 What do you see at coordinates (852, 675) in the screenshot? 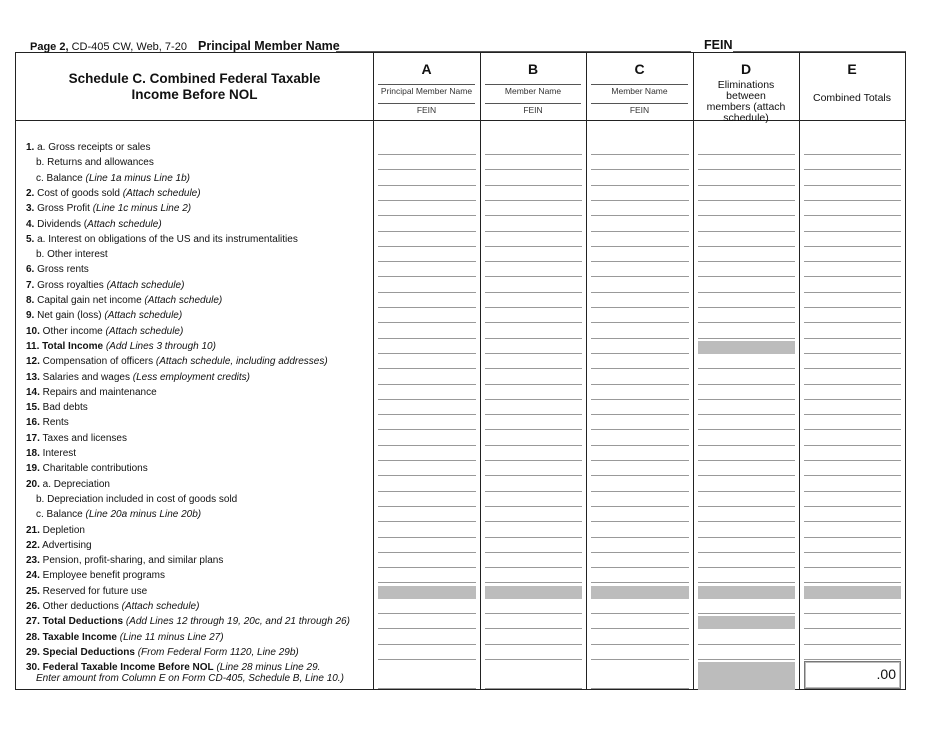
I see `combined-total-field: .00` at bounding box center [852, 675].